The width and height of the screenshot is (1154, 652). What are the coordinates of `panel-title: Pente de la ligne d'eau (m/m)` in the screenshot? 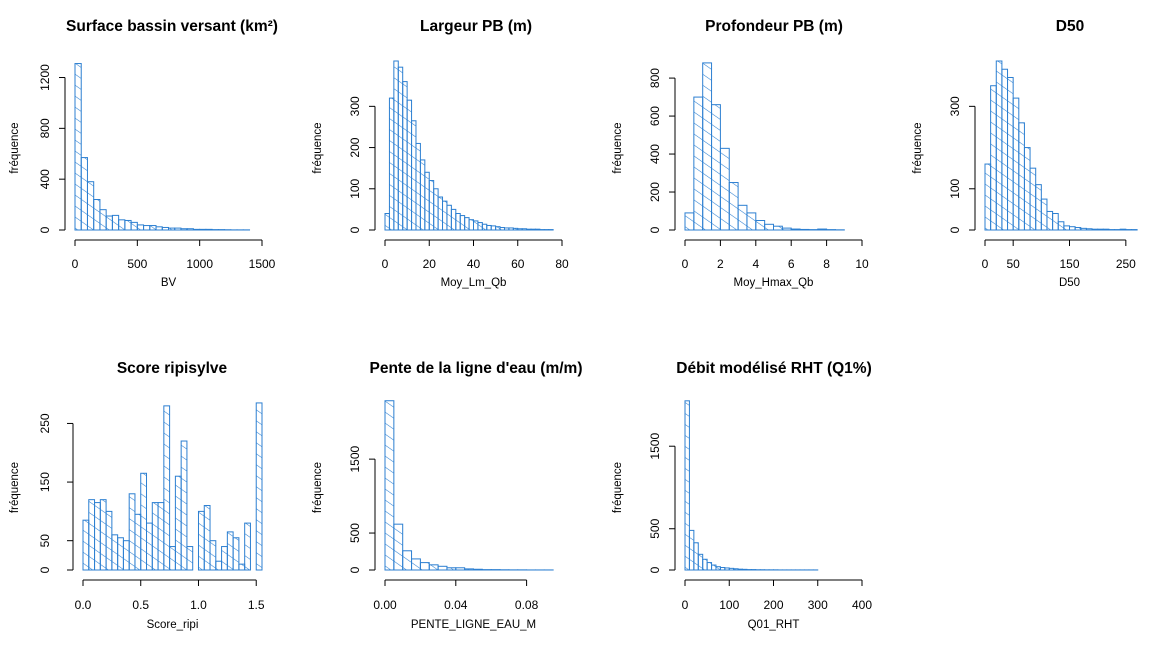 It's located at (476, 368).